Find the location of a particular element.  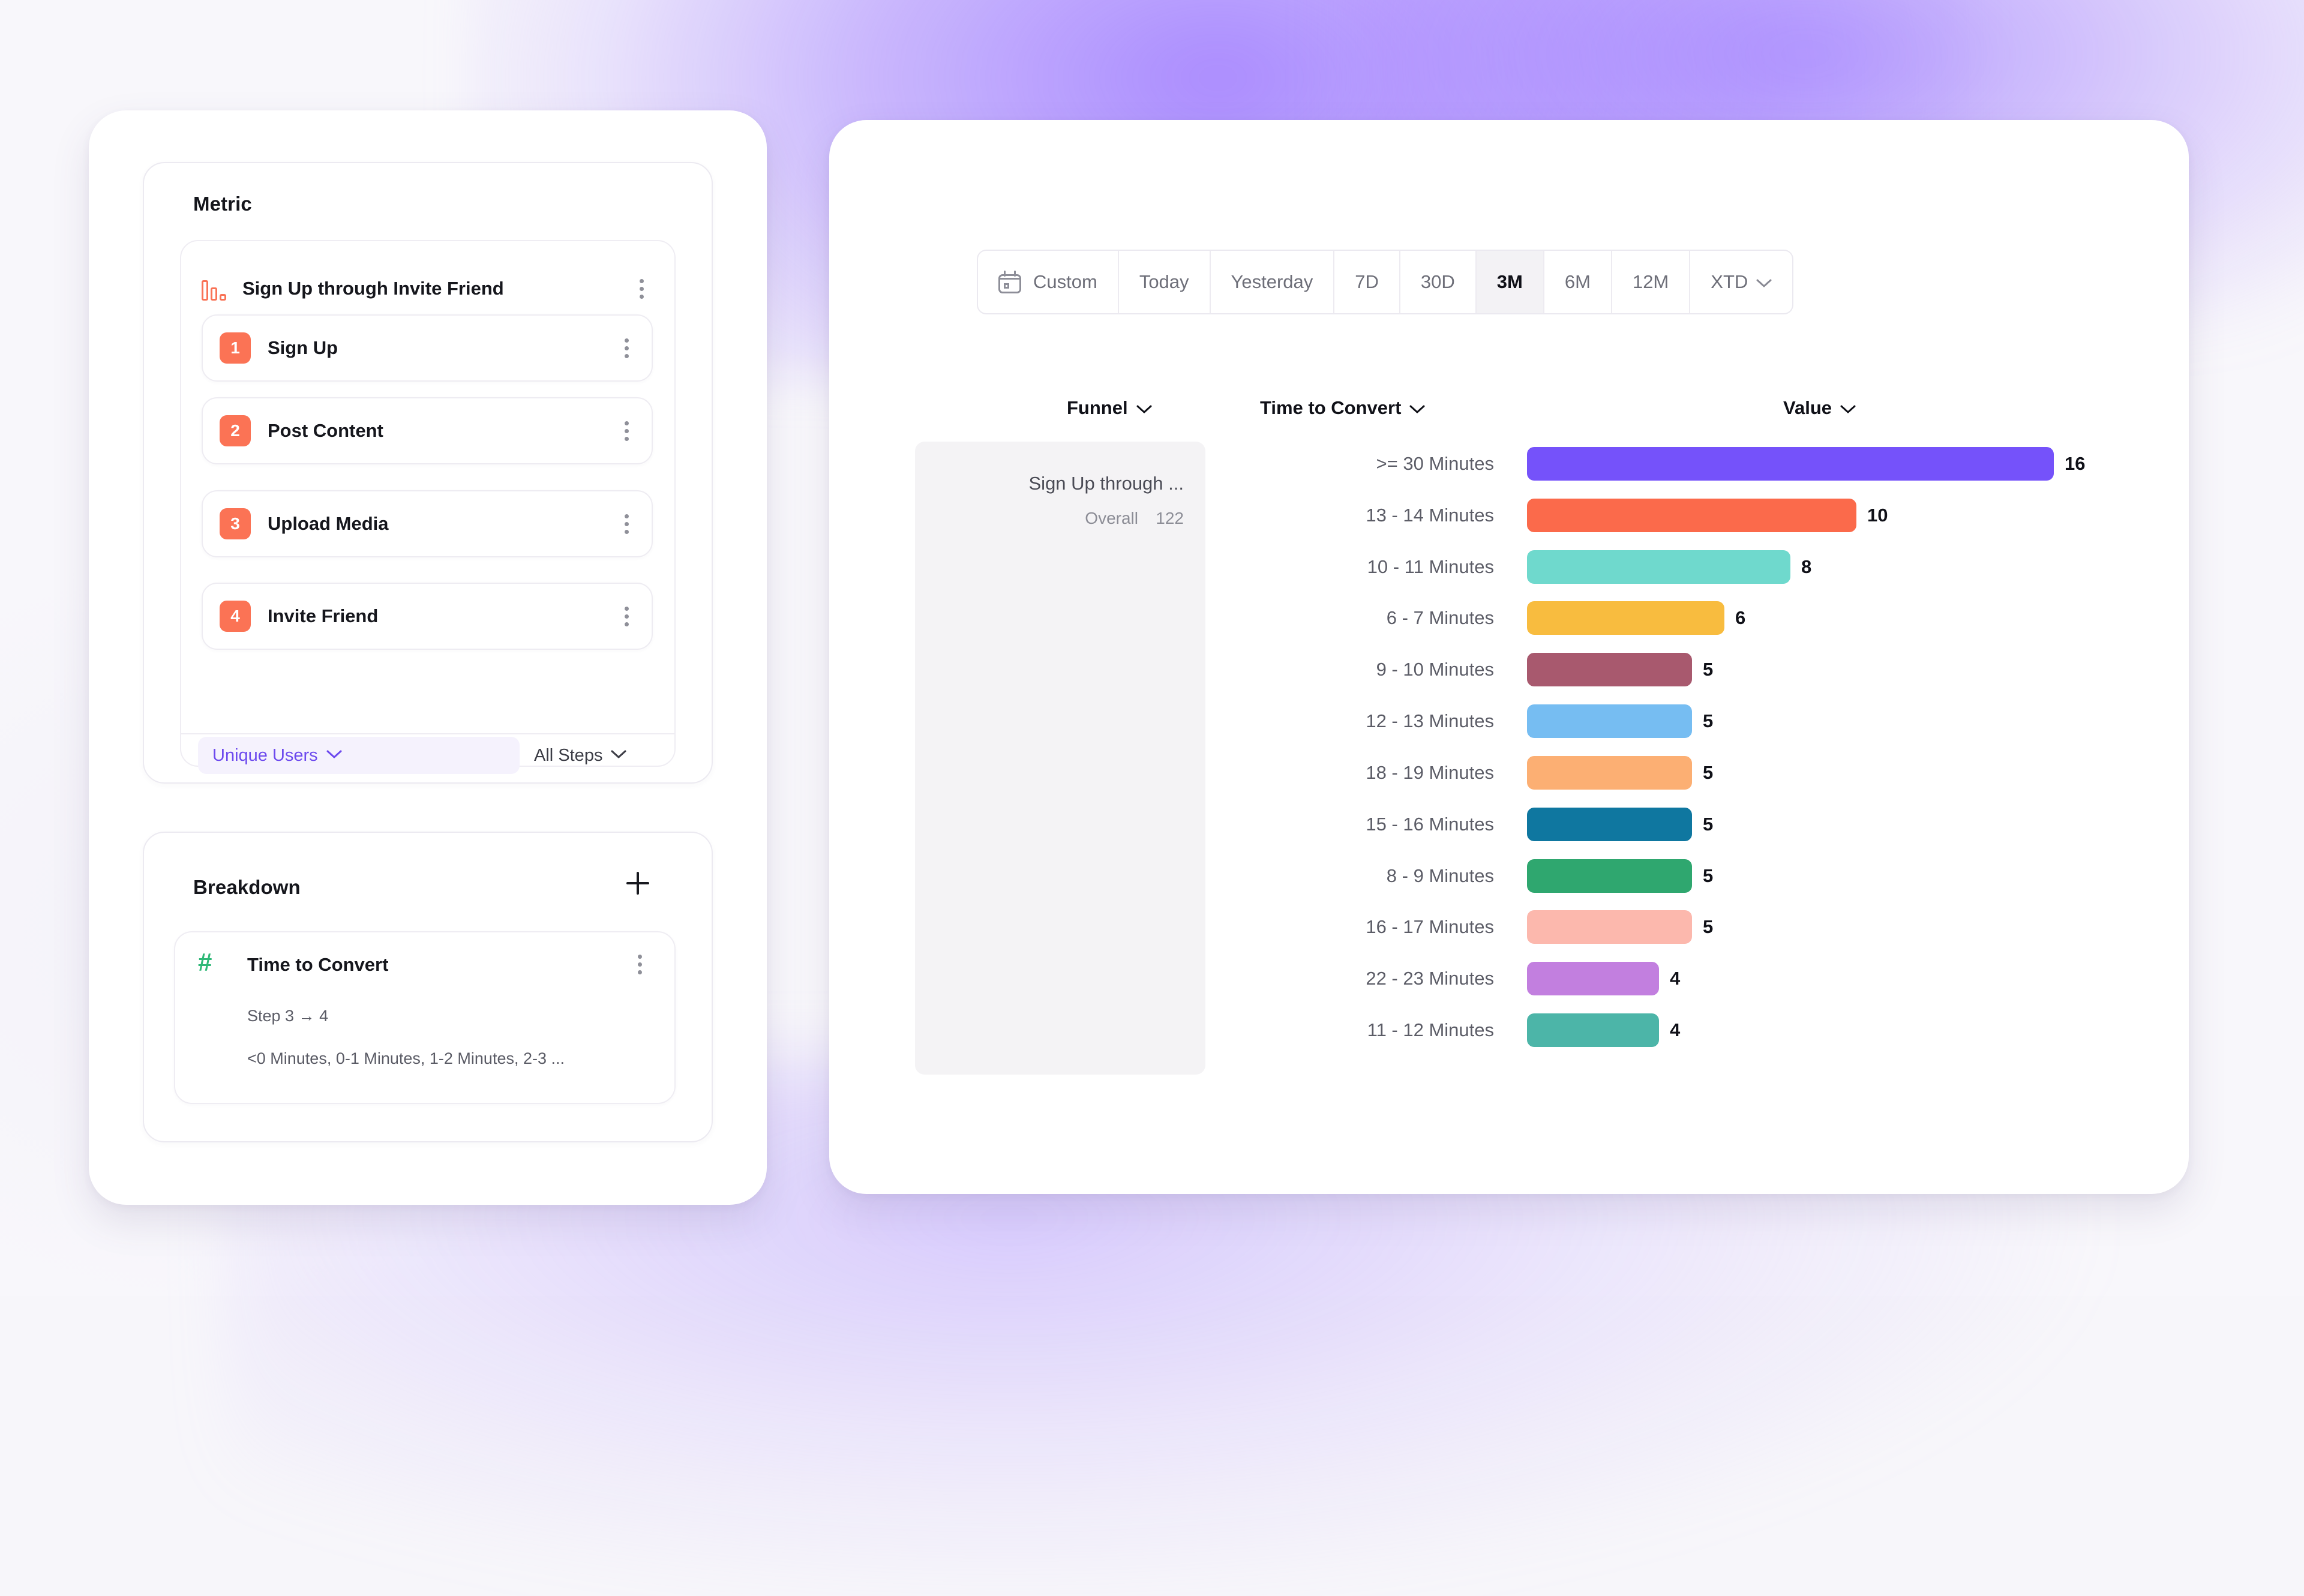

metric-step-row: 4 Invite Friend is located at coordinates (427, 616).